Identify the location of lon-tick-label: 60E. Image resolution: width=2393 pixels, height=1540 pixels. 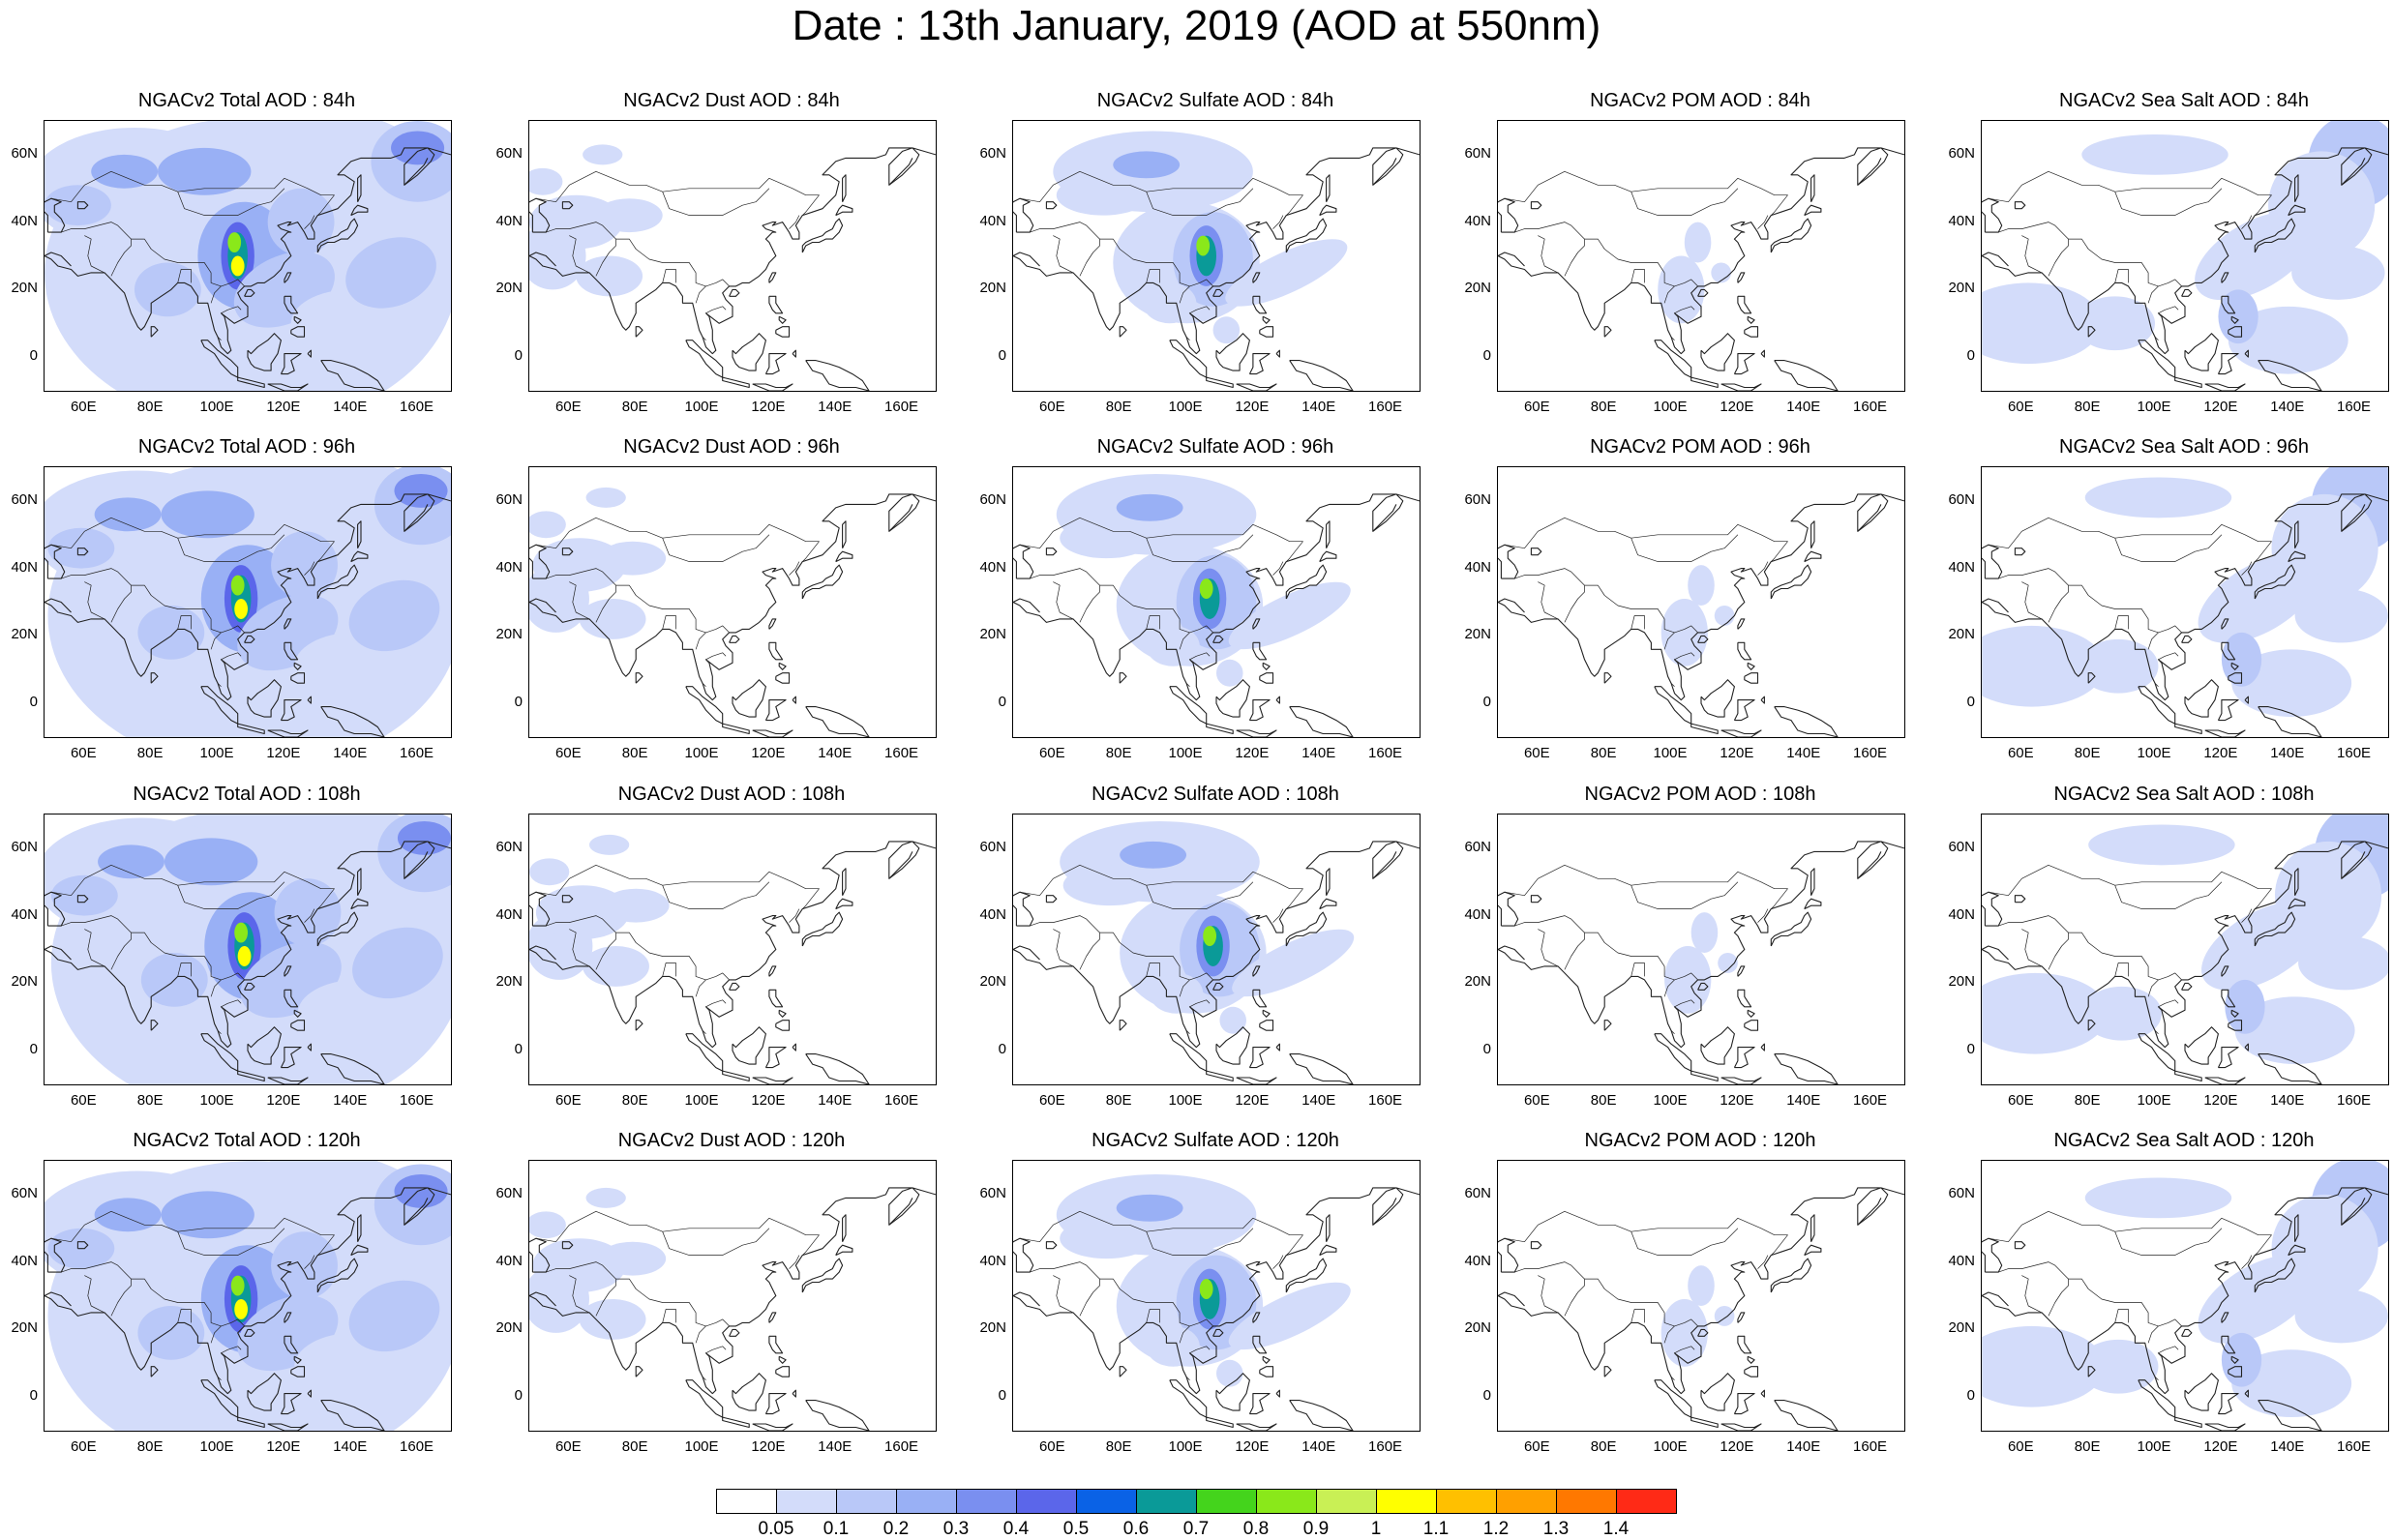
(2021, 1100).